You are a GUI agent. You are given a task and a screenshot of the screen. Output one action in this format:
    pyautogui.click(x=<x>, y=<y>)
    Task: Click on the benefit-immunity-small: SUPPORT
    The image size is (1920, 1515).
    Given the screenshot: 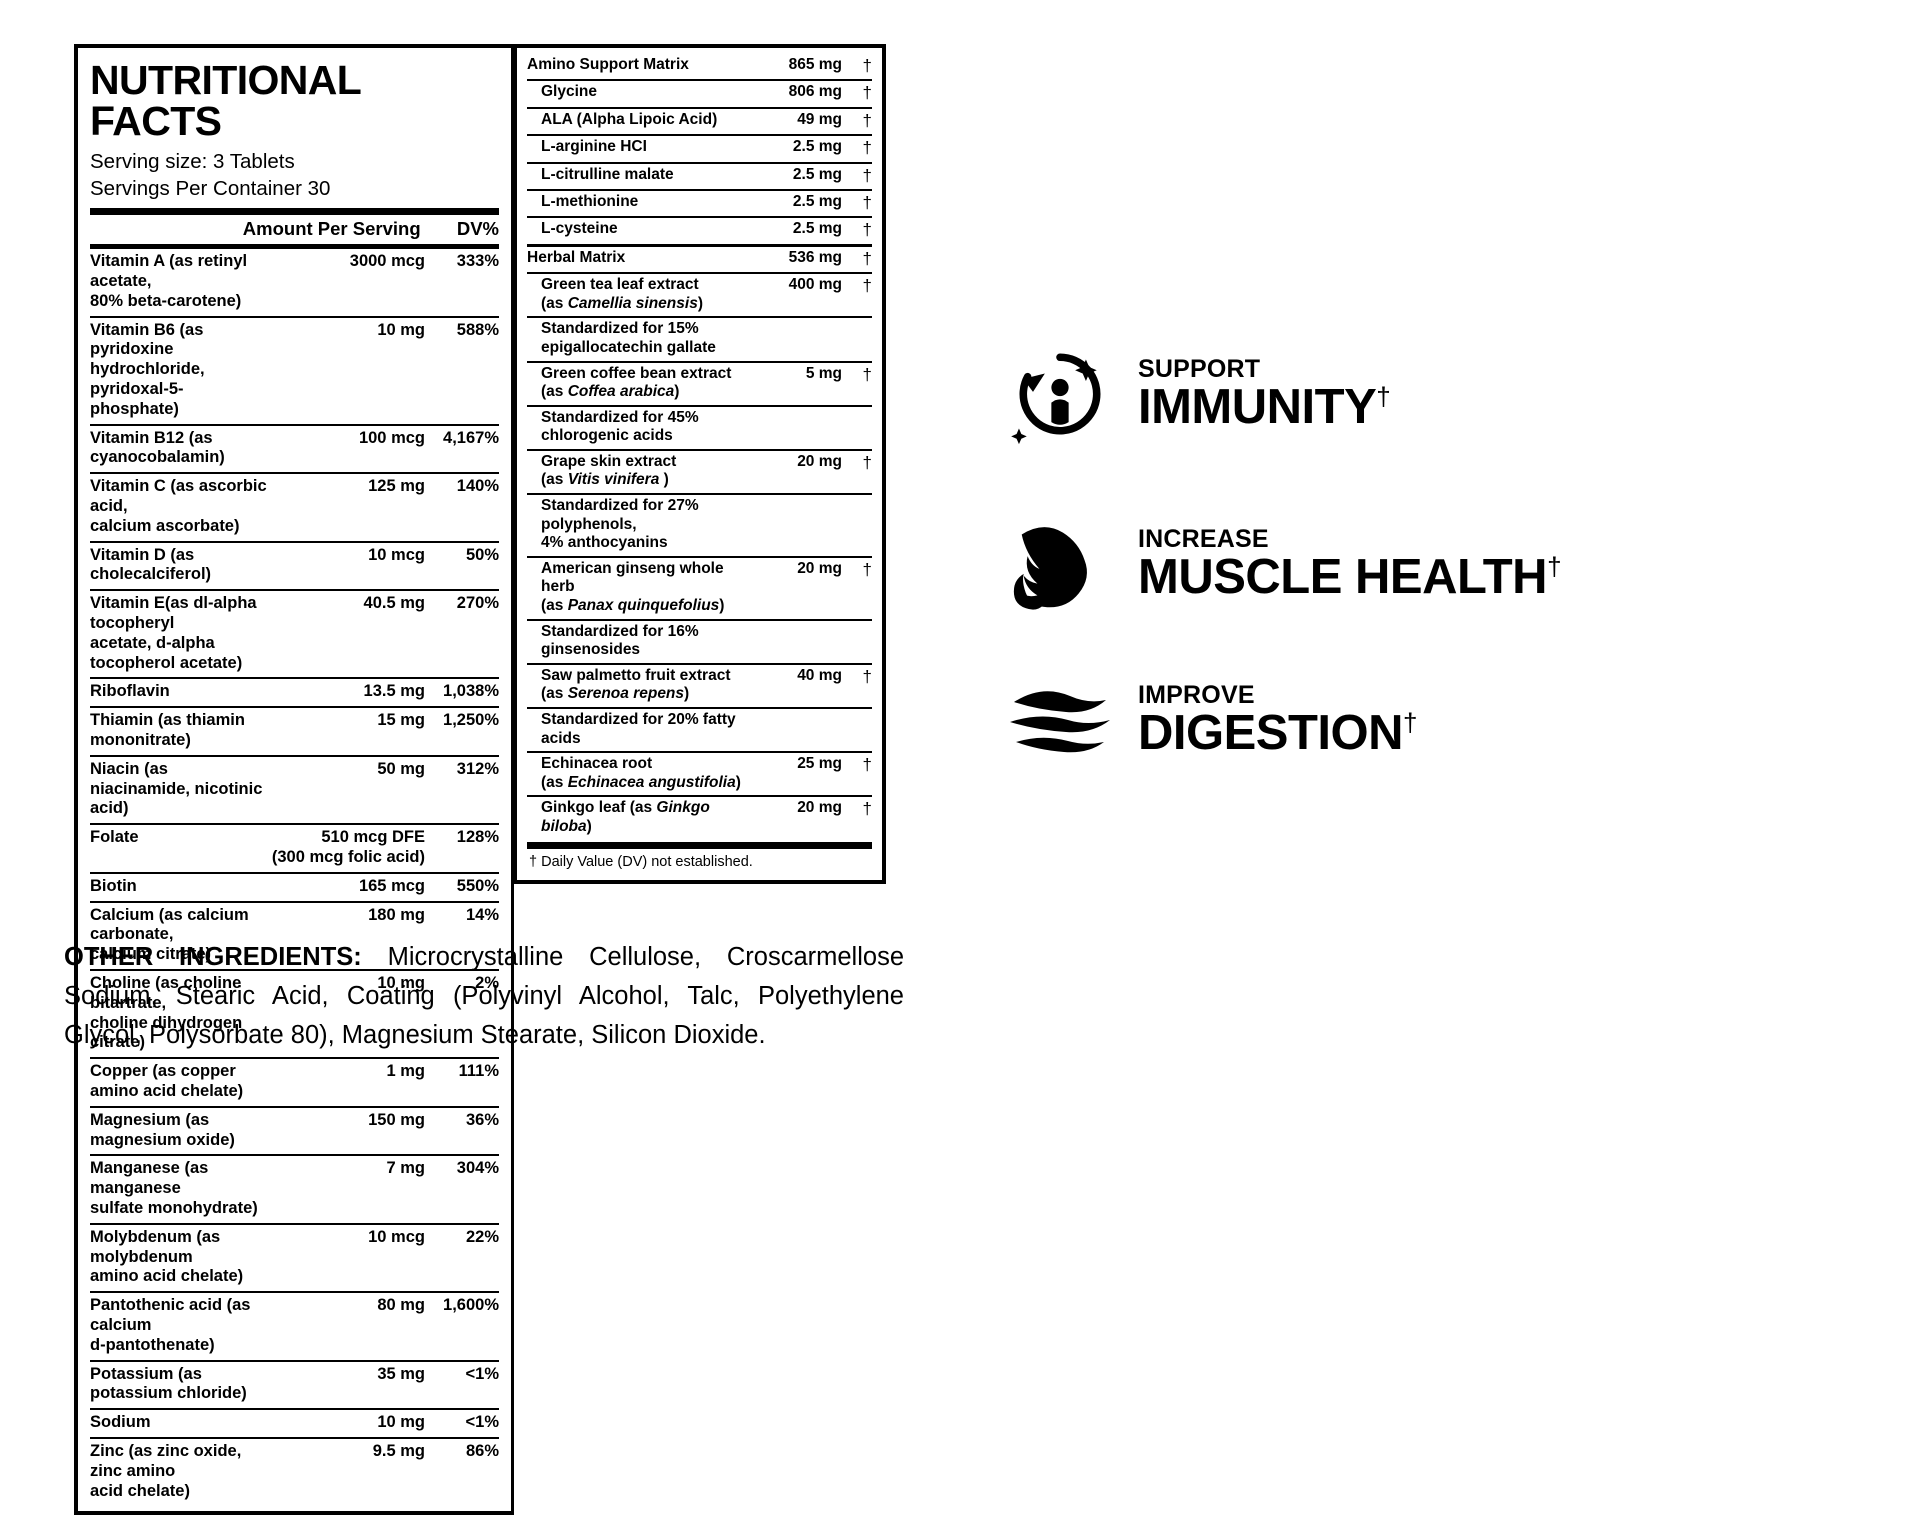 What is the action you would take?
    pyautogui.click(x=1199, y=368)
    